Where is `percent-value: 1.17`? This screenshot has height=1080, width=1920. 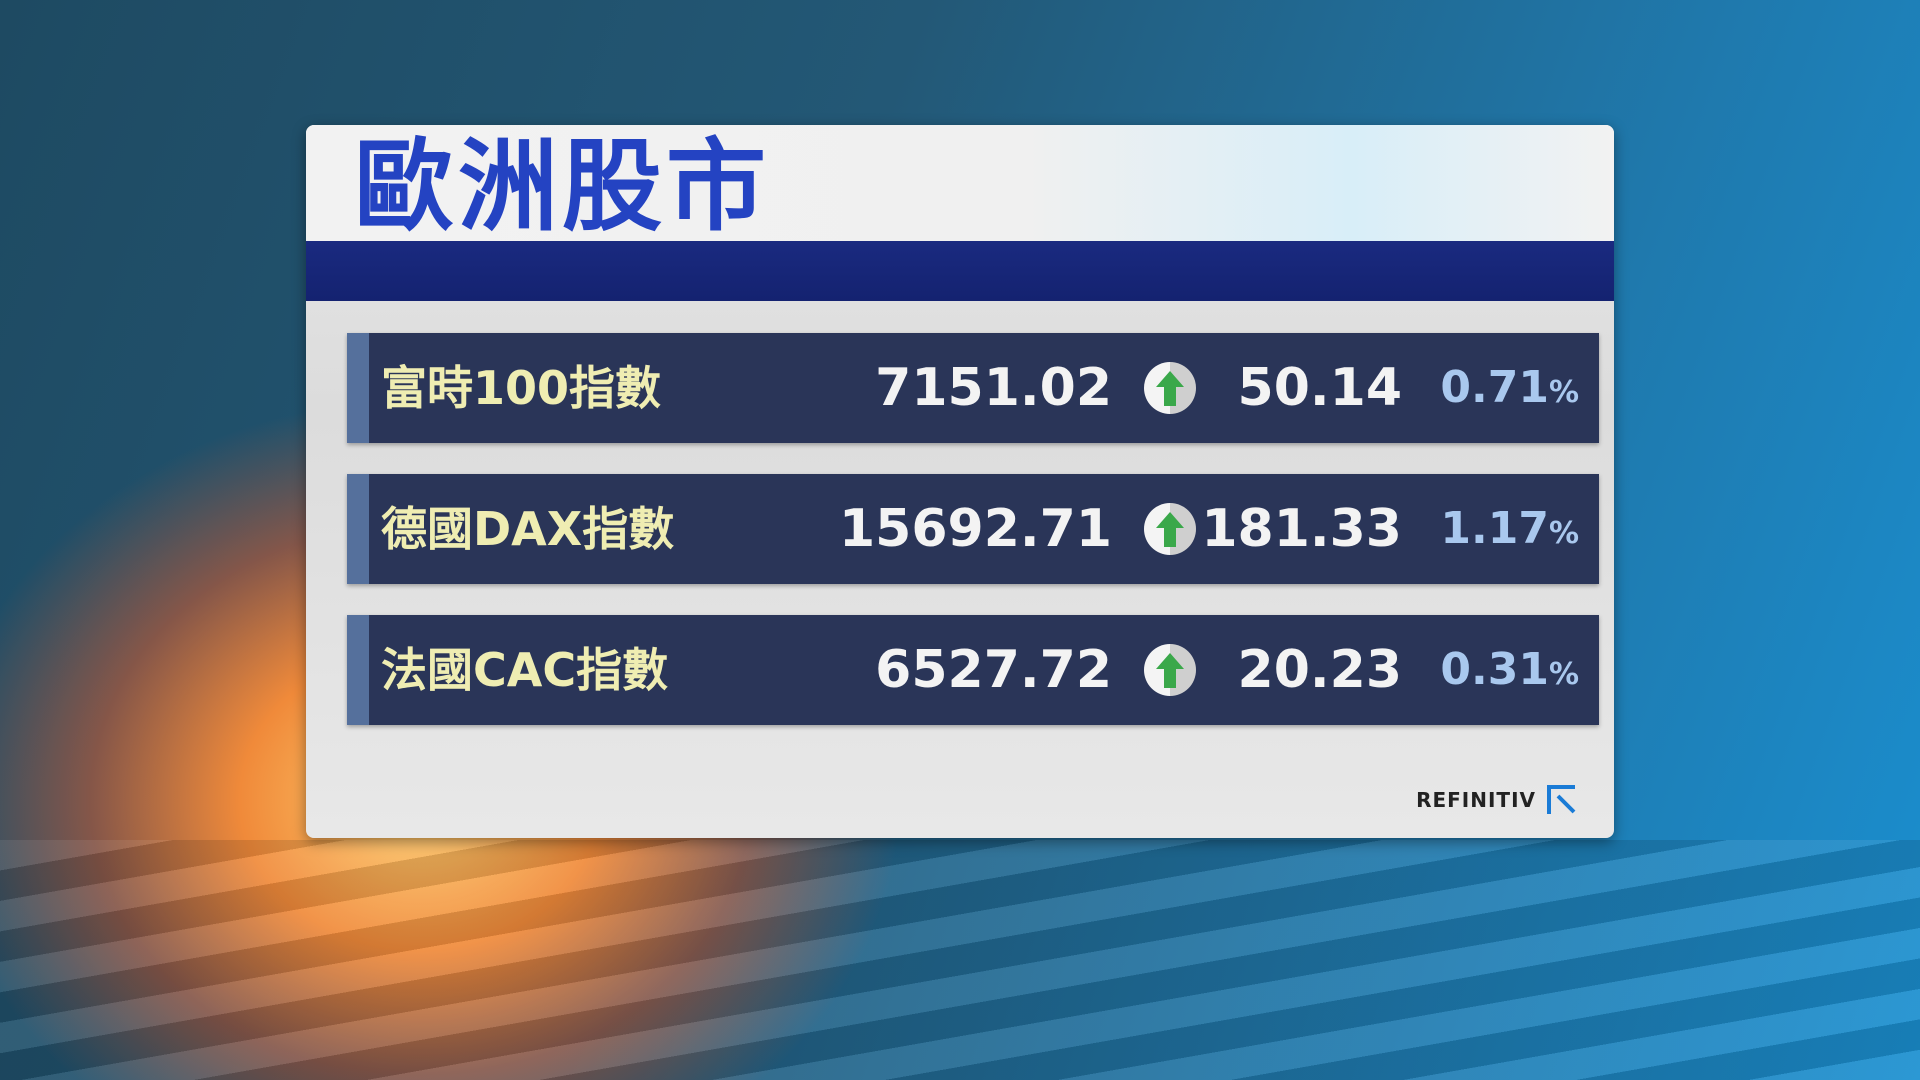 percent-value: 1.17 is located at coordinates (1494, 528).